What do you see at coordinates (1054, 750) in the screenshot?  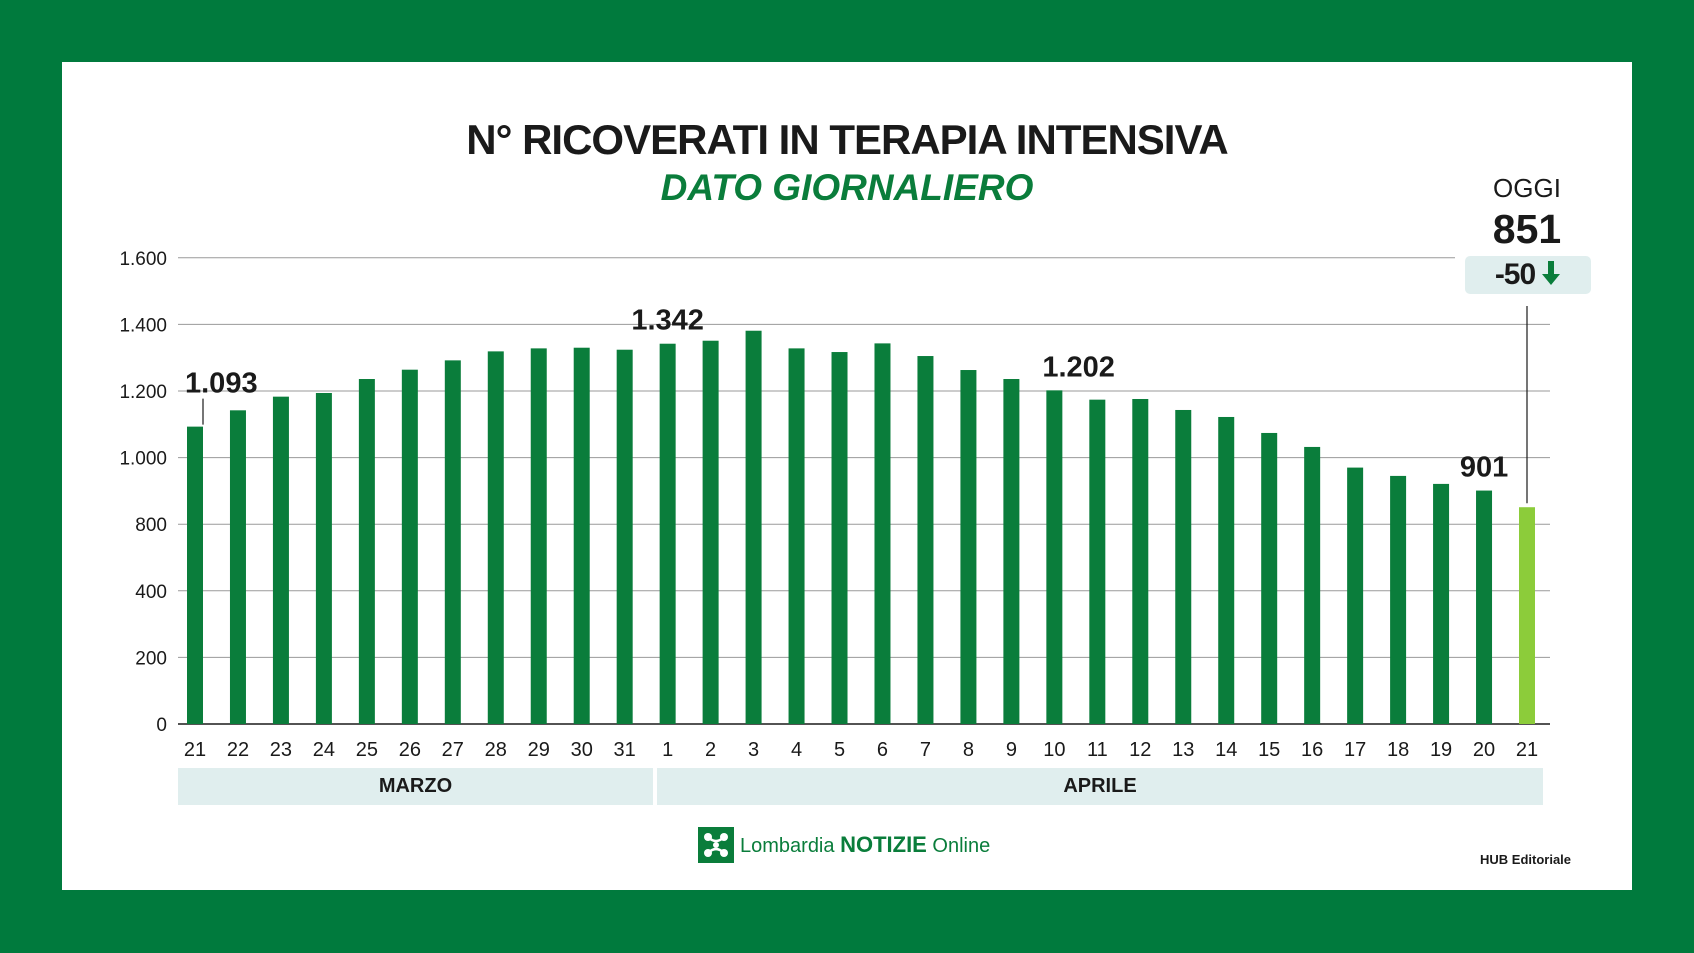 I see `x-tick-label: 10` at bounding box center [1054, 750].